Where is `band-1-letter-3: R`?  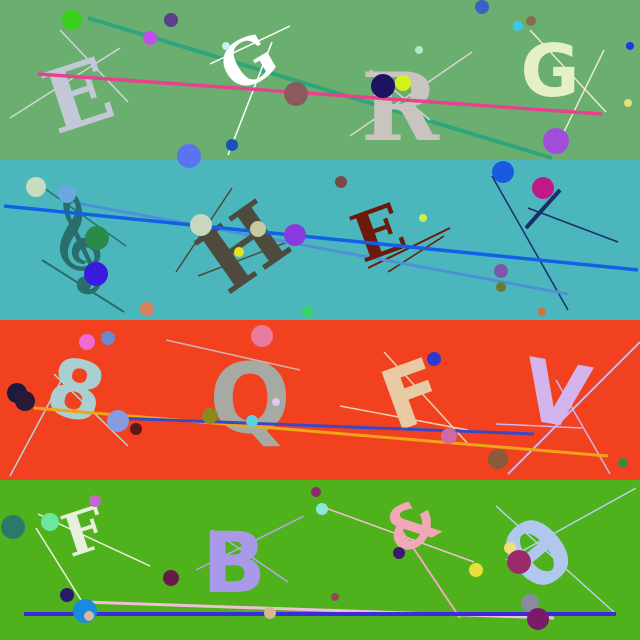 band-1-letter-3: R is located at coordinates (400, 108).